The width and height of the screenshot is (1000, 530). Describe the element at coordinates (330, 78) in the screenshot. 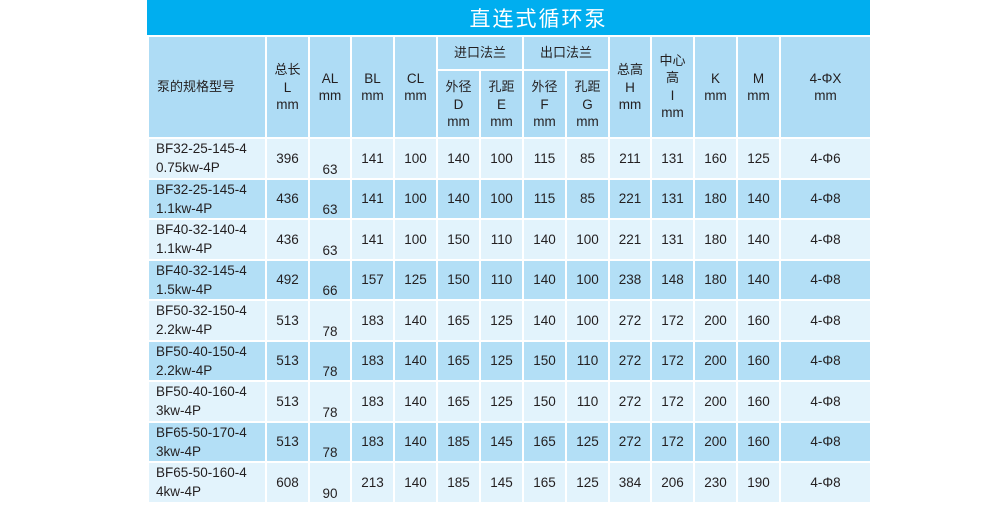

I see `header-AL-line: AL` at that location.